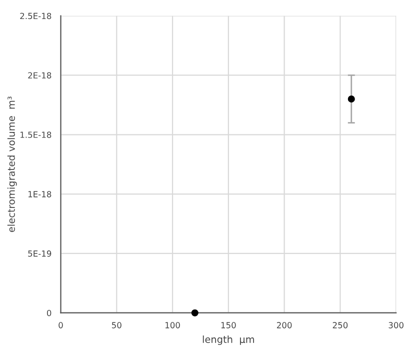 The image size is (405, 360). I want to click on x-tick-label: 300, so click(396, 325).